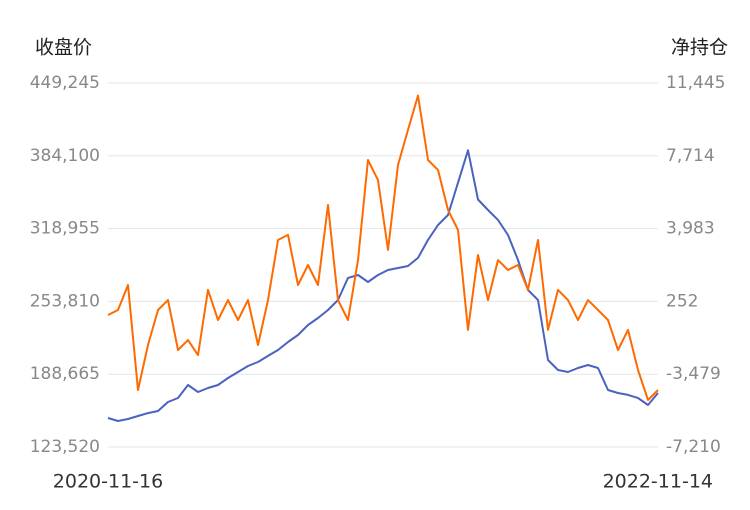  What do you see at coordinates (690, 156) in the screenshot?
I see `y2-tick-label: 7,714` at bounding box center [690, 156].